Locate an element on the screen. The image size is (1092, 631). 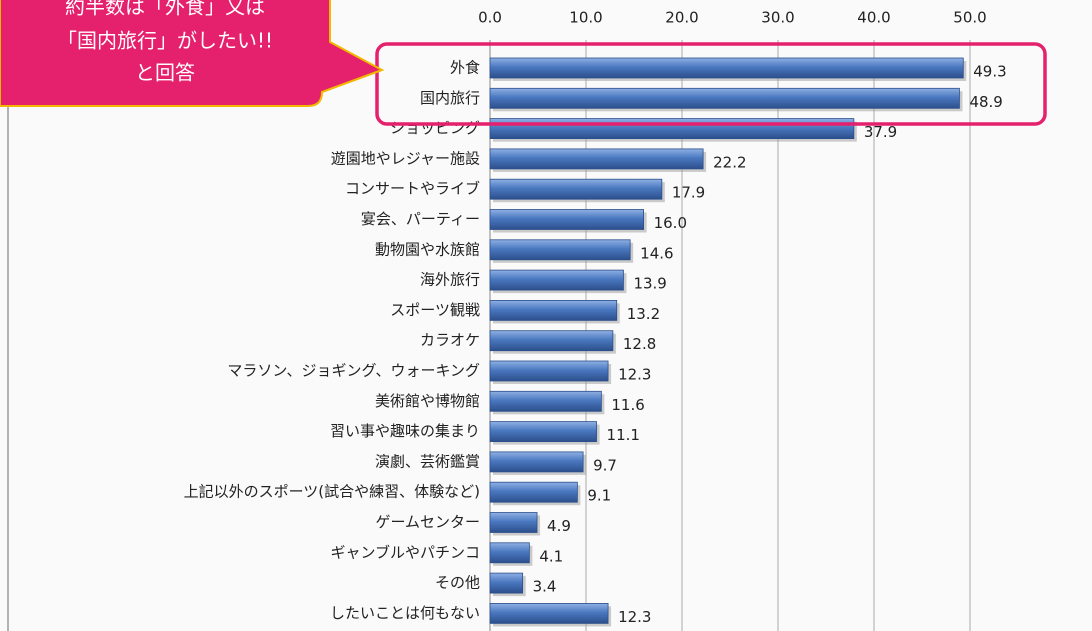
data-label: 9.1 is located at coordinates (599, 496).